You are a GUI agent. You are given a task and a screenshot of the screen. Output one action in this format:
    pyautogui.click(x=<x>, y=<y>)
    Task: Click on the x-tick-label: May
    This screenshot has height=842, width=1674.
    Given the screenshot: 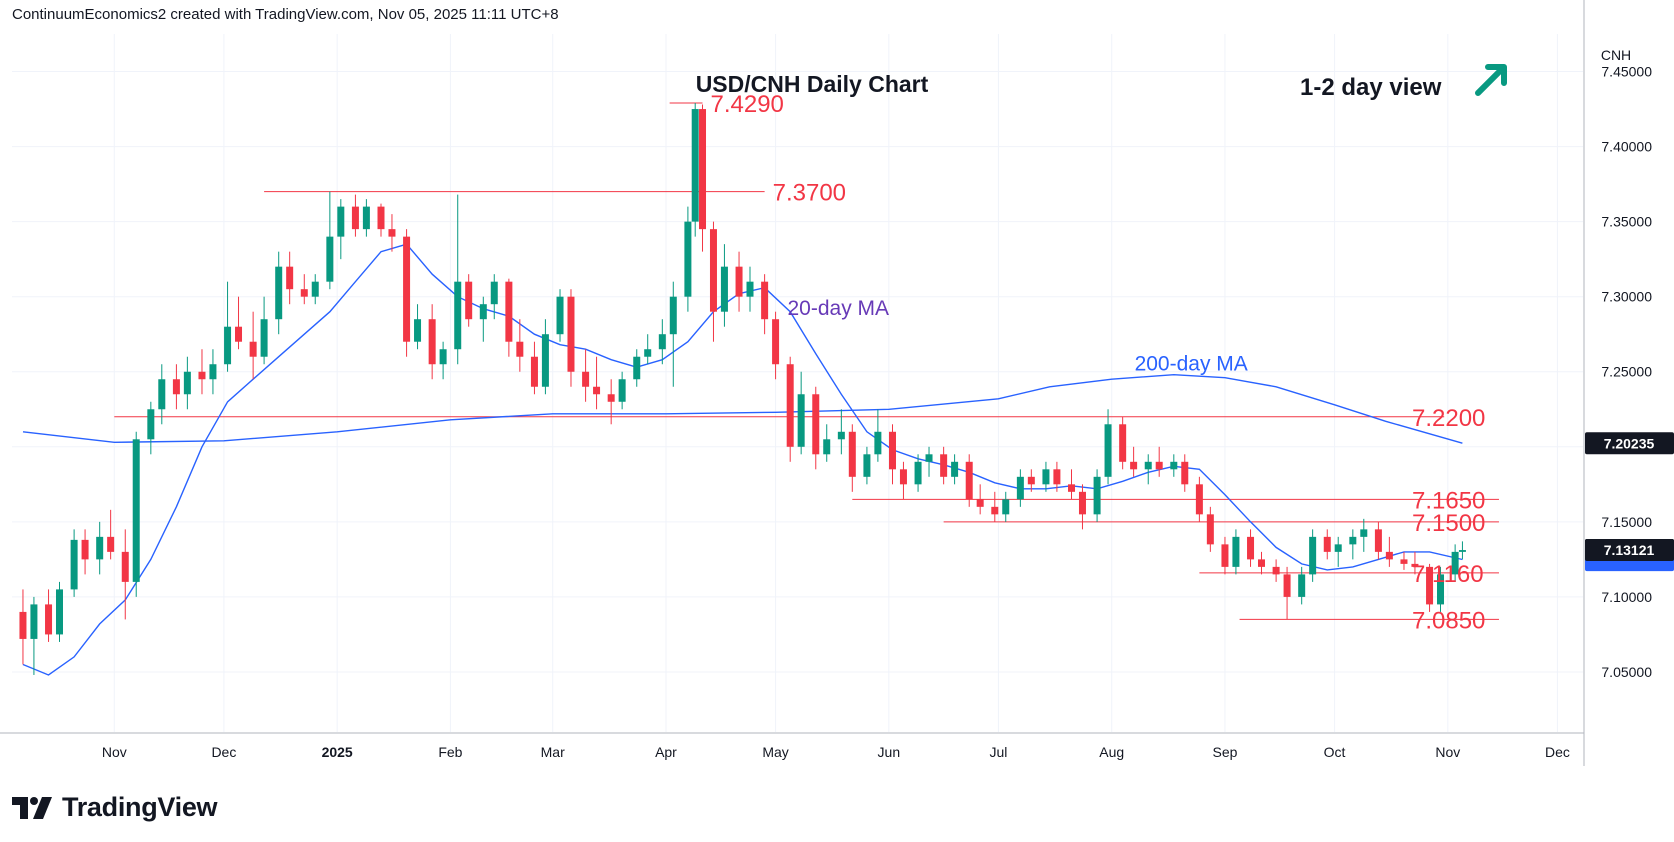 What is the action you would take?
    pyautogui.click(x=775, y=752)
    